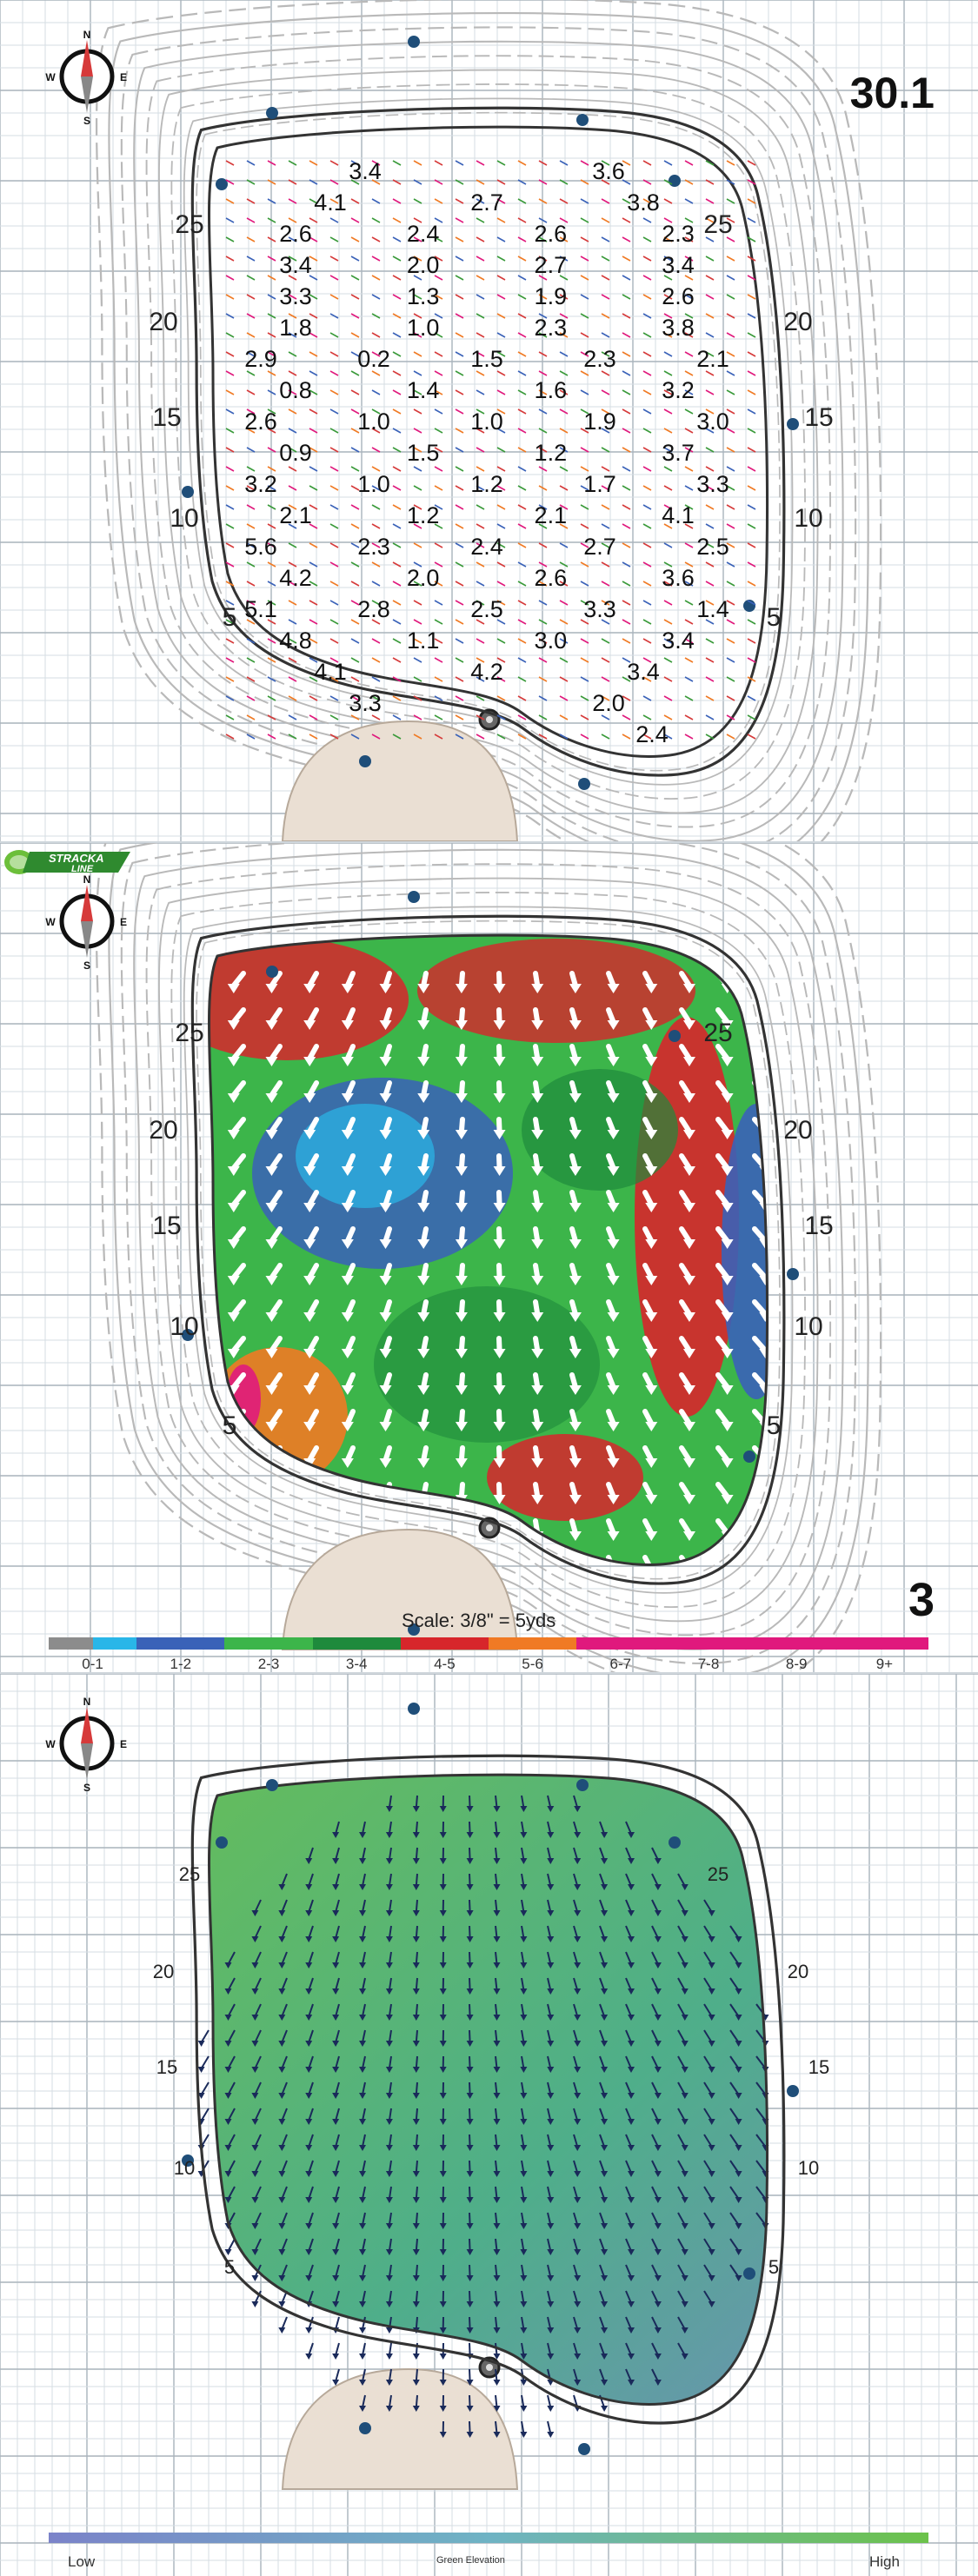  Describe the element at coordinates (87, 903) in the screenshot. I see `compass-north-needle` at that location.